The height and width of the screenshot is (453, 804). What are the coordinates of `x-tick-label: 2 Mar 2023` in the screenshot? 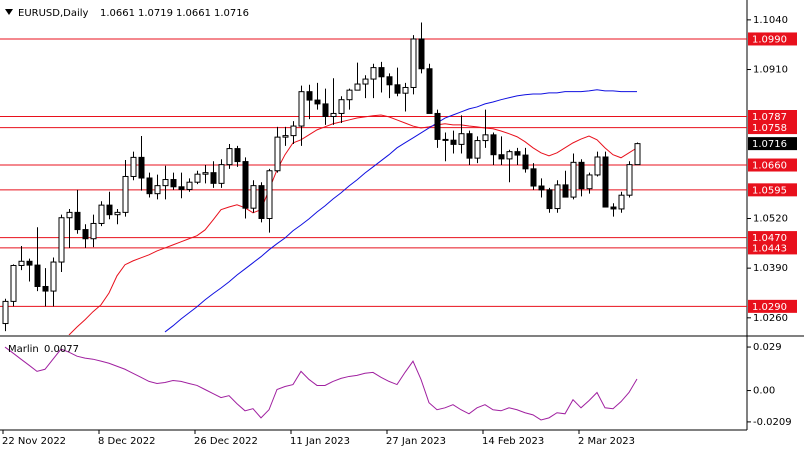 It's located at (606, 441).